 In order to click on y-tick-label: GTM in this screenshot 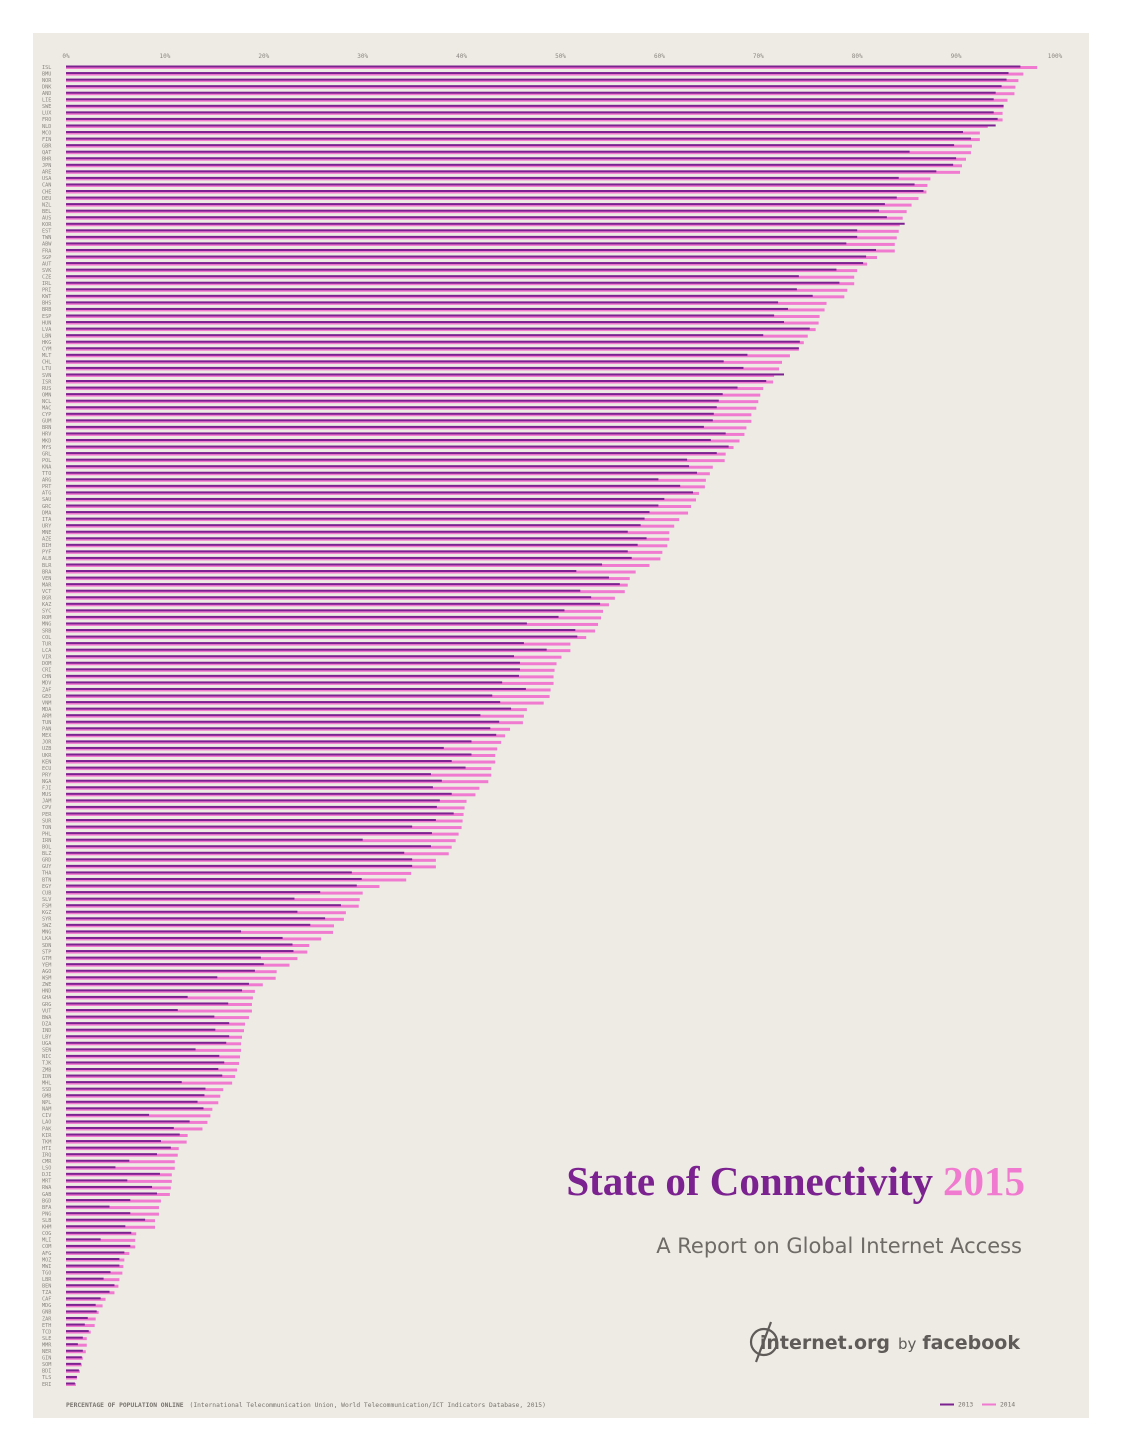, I will do `click(46, 959)`.